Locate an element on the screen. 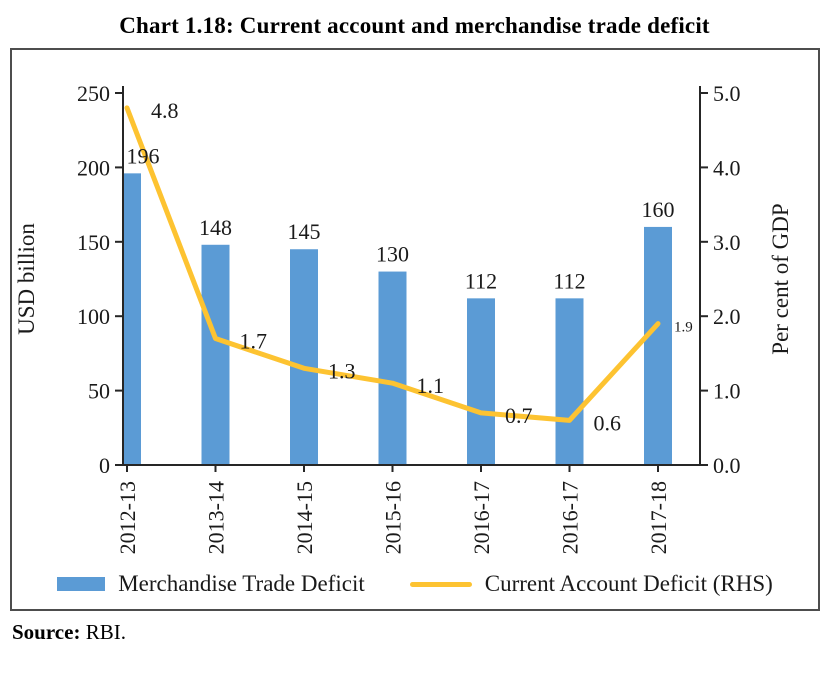  right-axis-tick: 2.0 is located at coordinates (727, 316).